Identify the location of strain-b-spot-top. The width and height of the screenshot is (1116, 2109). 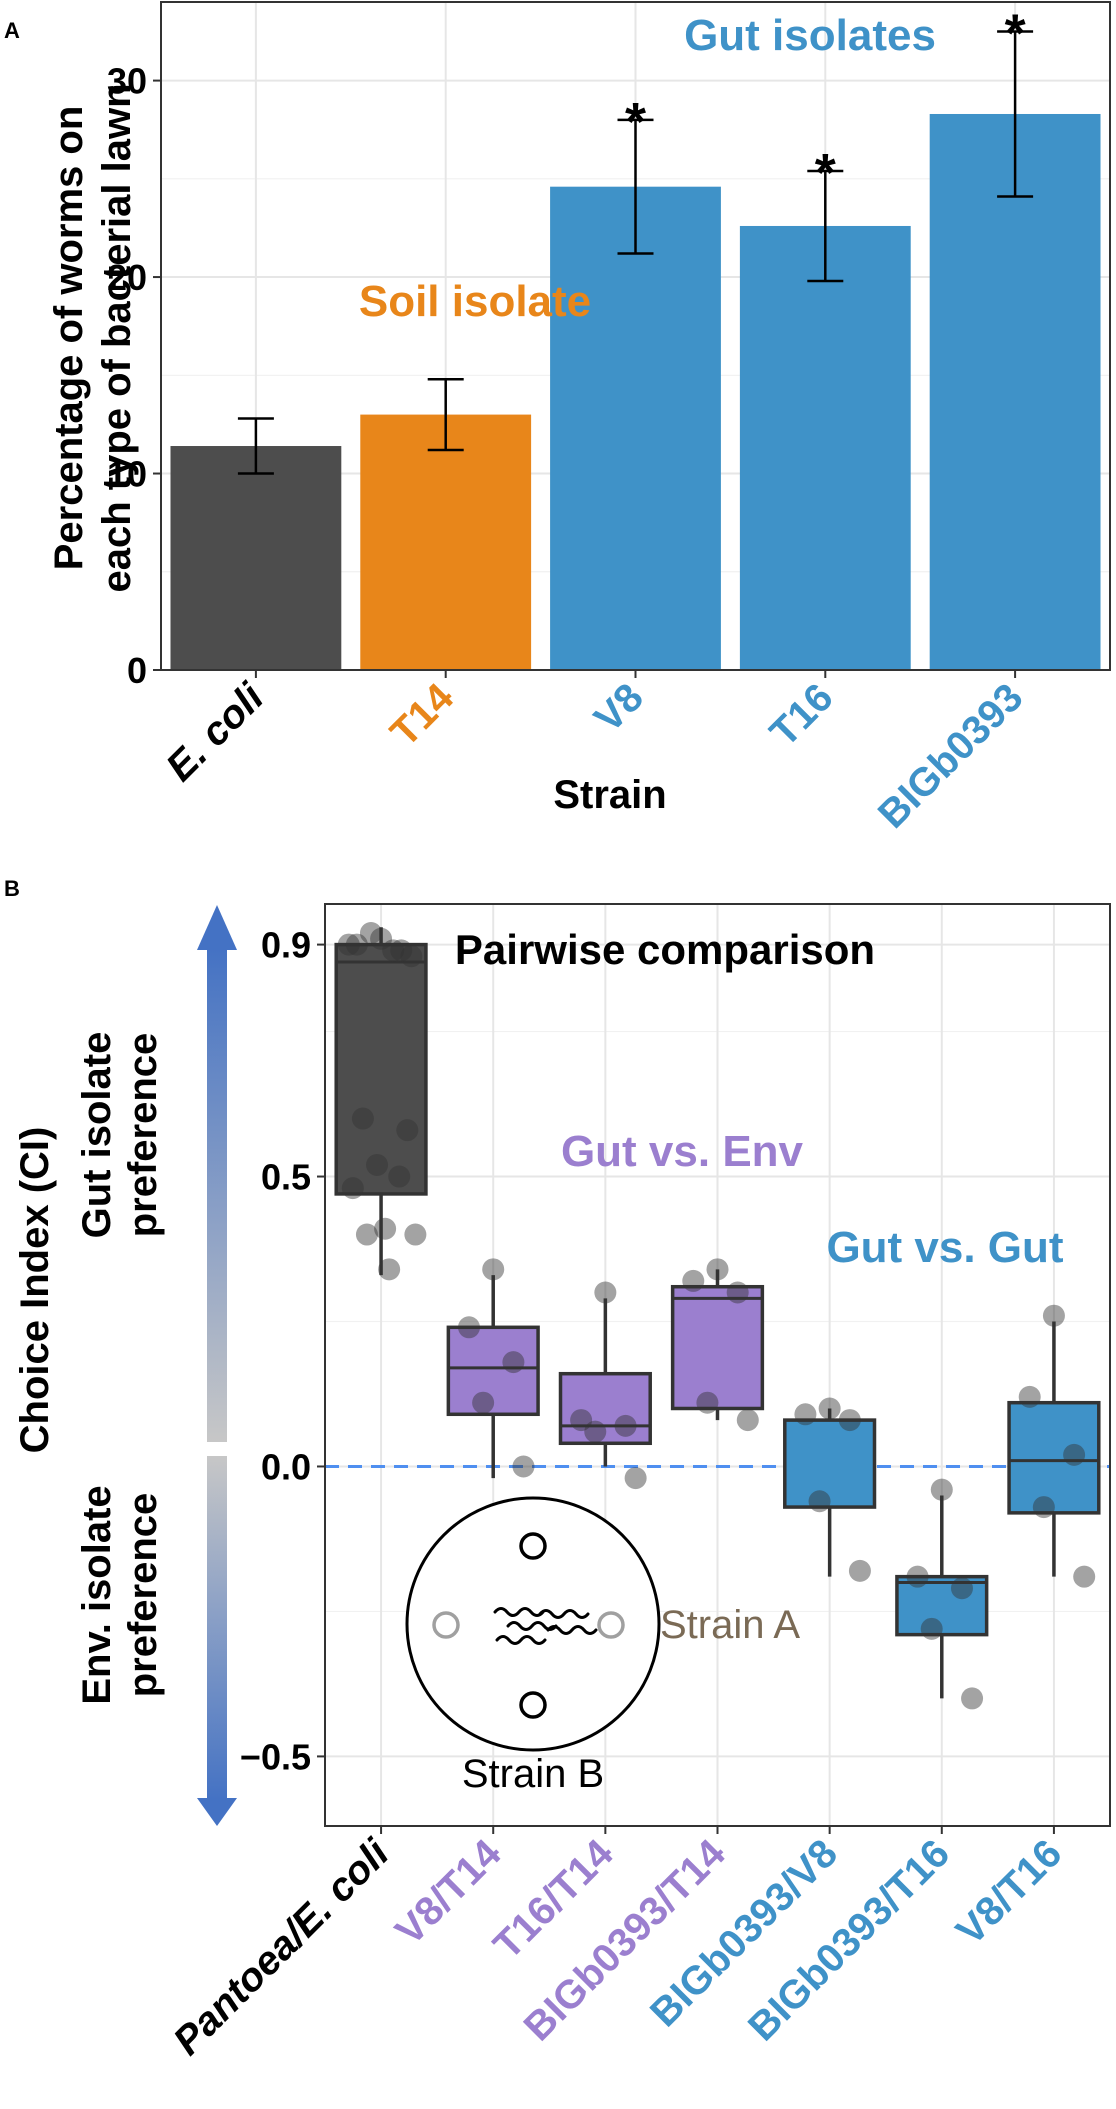
(533, 1546).